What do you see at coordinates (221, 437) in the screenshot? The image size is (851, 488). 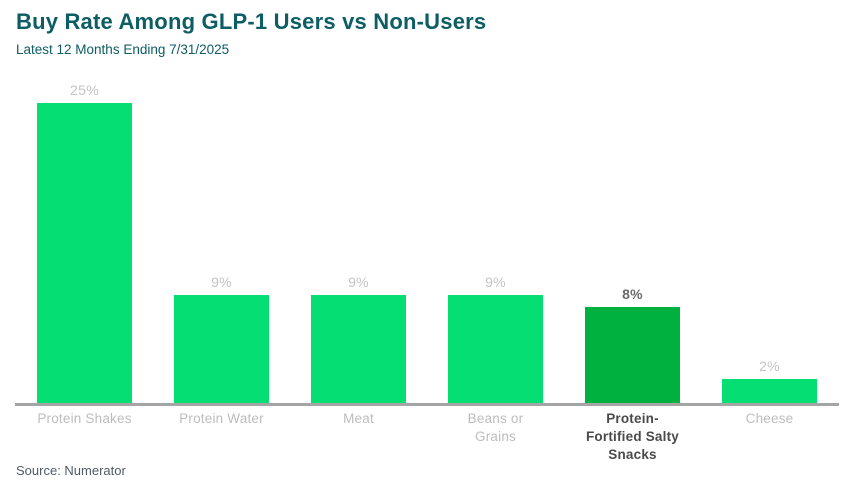 I see `x-axis-label-cell: Protein Water` at bounding box center [221, 437].